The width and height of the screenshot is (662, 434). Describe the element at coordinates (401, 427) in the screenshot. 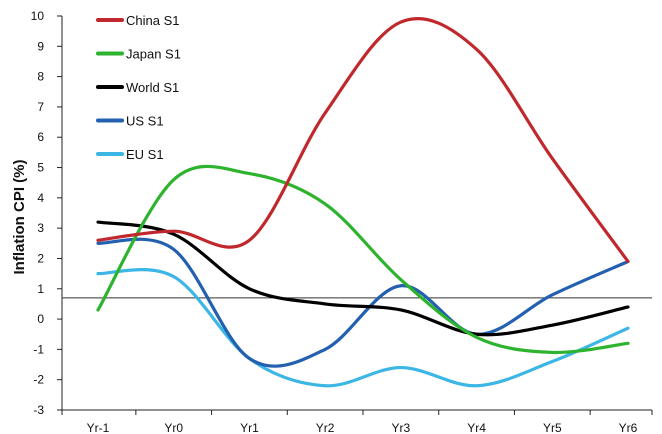

I see `x-tick-label: Yr3` at that location.